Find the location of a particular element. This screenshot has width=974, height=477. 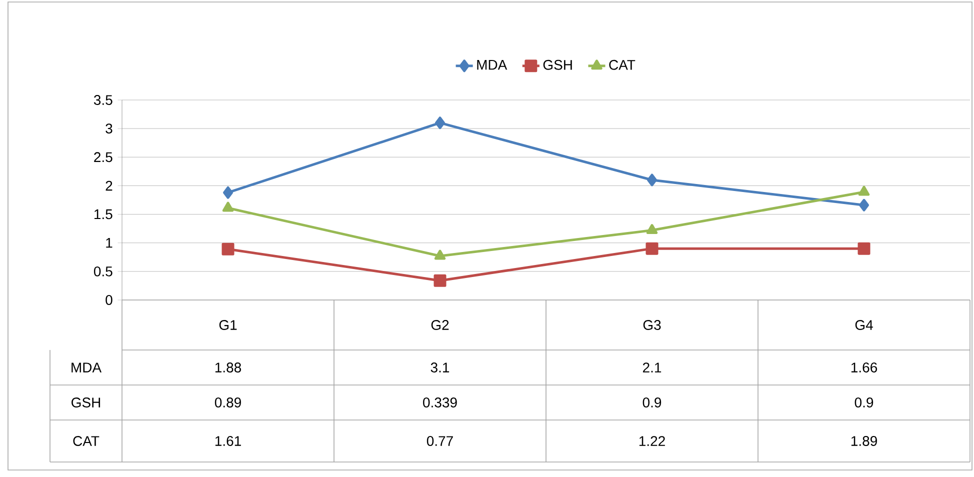

text: MDA is located at coordinates (87, 367).